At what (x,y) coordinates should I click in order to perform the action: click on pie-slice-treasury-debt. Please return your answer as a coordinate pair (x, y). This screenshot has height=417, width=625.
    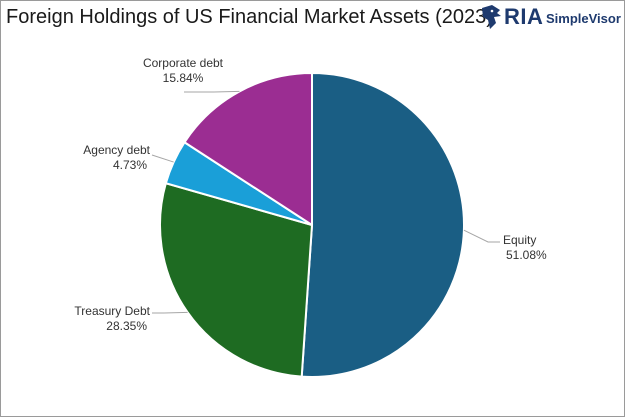
    Looking at the image, I should click on (236, 279).